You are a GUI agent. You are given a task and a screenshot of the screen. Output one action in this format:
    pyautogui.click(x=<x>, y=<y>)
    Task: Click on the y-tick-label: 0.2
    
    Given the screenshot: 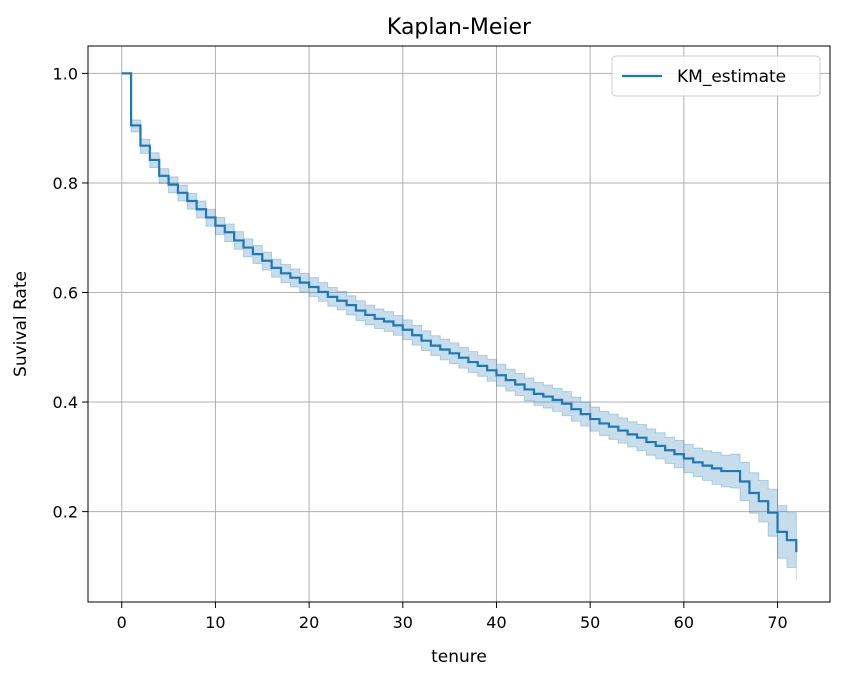 What is the action you would take?
    pyautogui.click(x=65, y=512)
    